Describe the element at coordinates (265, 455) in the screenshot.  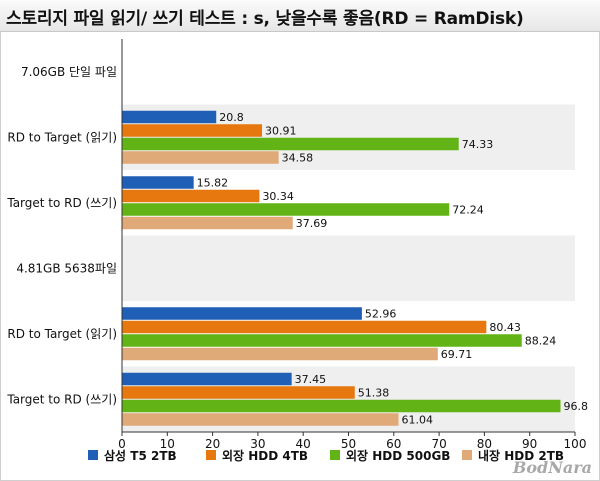
I see `legend-label: 외장 HDD 4TB` at that location.